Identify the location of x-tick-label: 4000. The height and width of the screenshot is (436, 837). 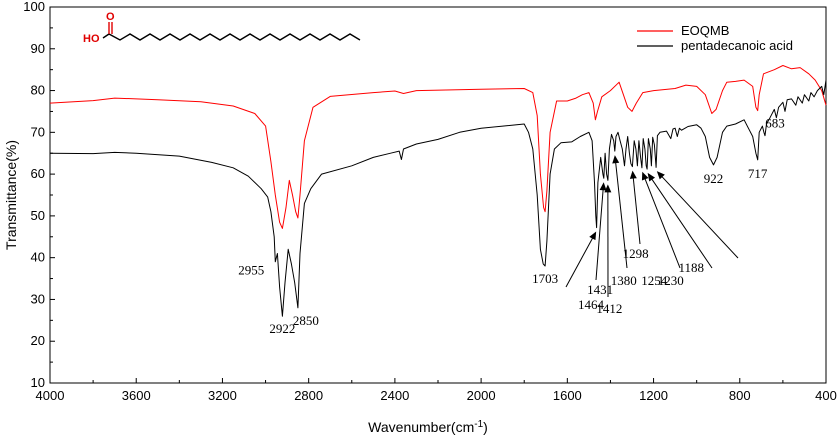
(50, 395).